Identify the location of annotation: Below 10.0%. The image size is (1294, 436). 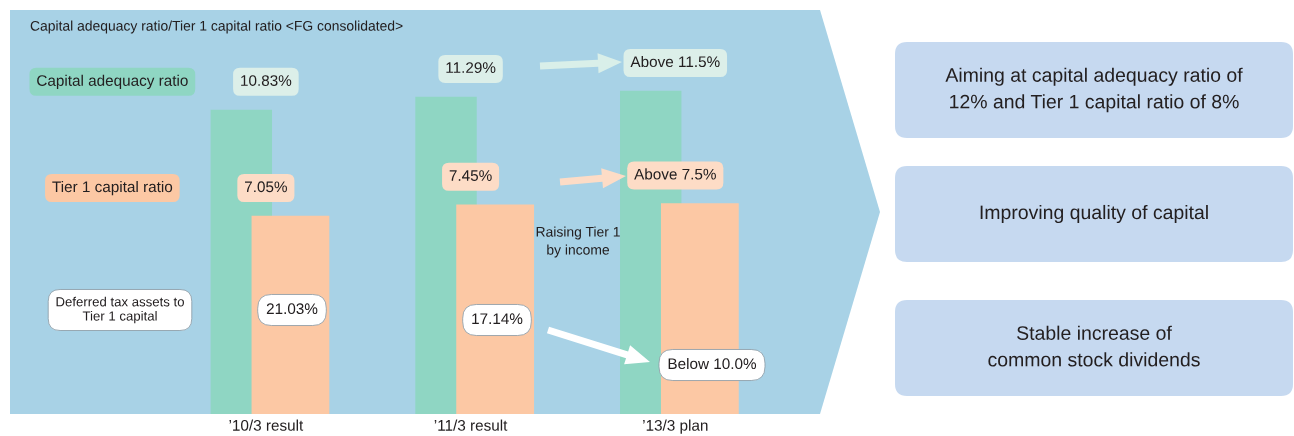
(712, 363).